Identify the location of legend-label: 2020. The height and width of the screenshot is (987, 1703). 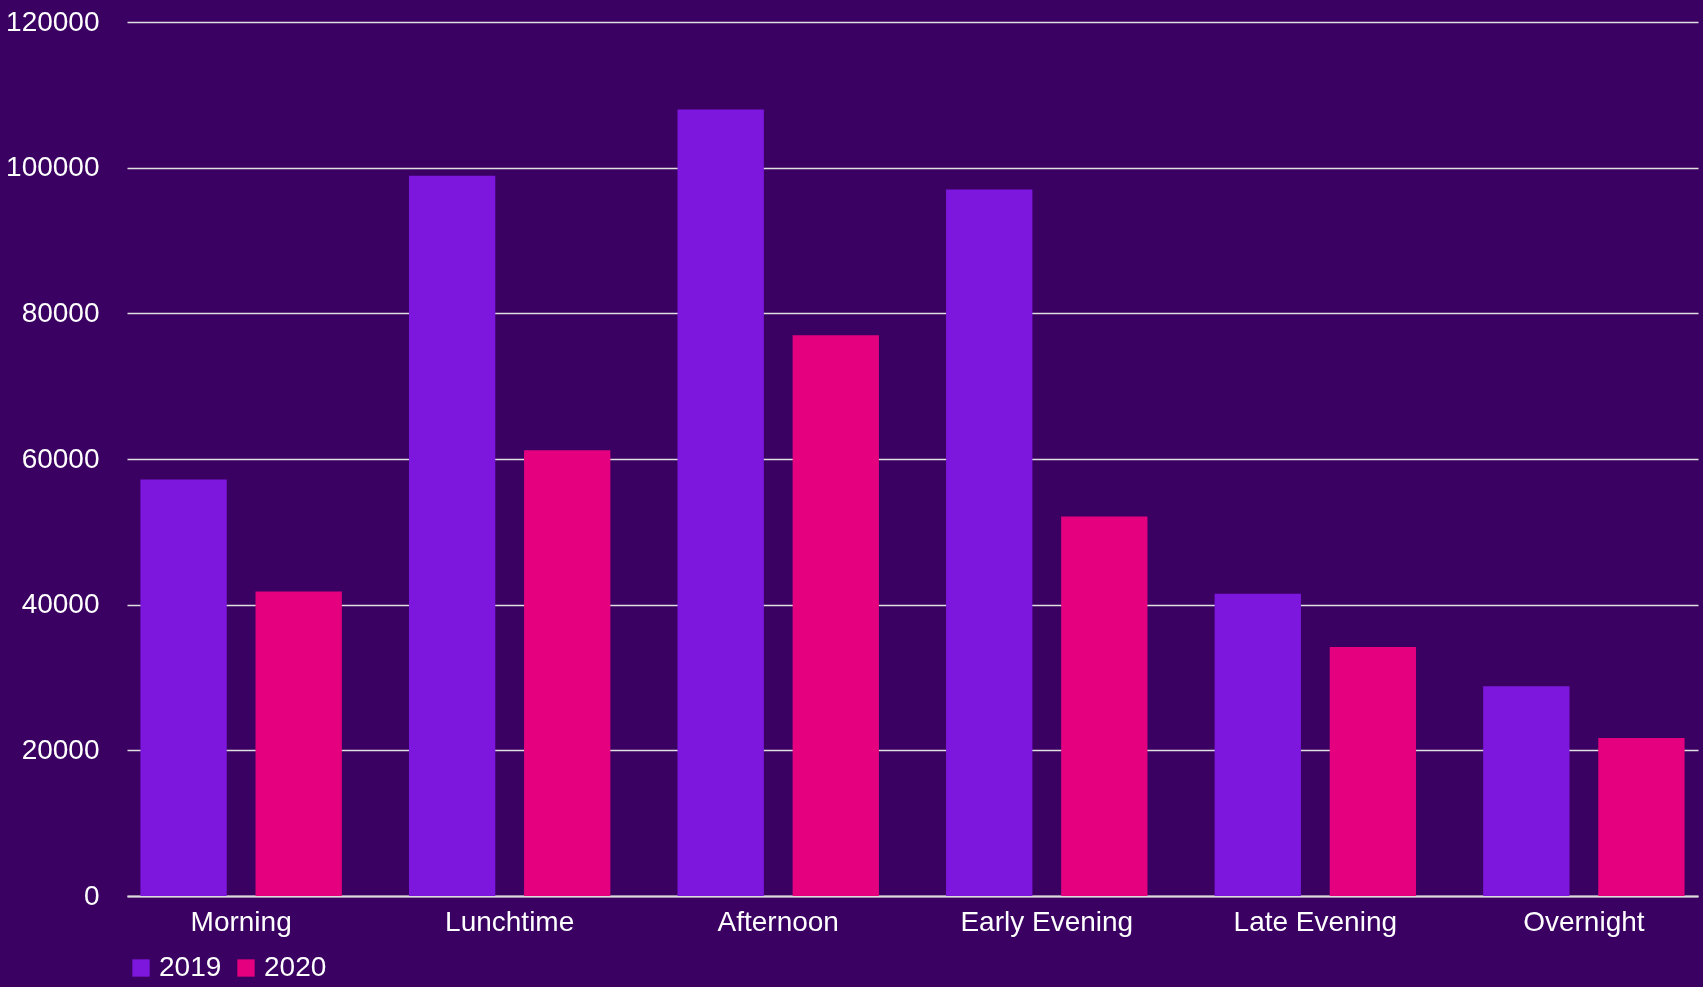
(295, 966).